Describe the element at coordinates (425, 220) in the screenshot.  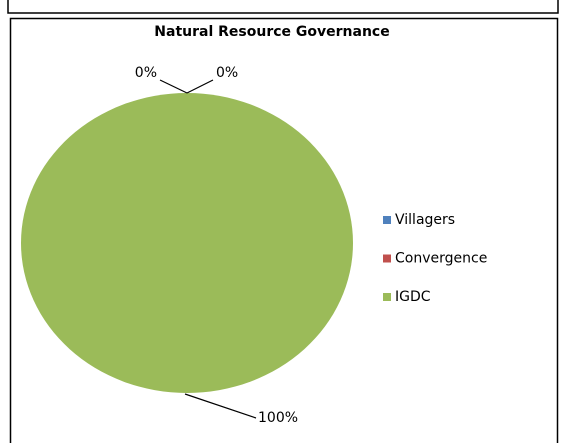
I see `legend-label: Villagers` at that location.